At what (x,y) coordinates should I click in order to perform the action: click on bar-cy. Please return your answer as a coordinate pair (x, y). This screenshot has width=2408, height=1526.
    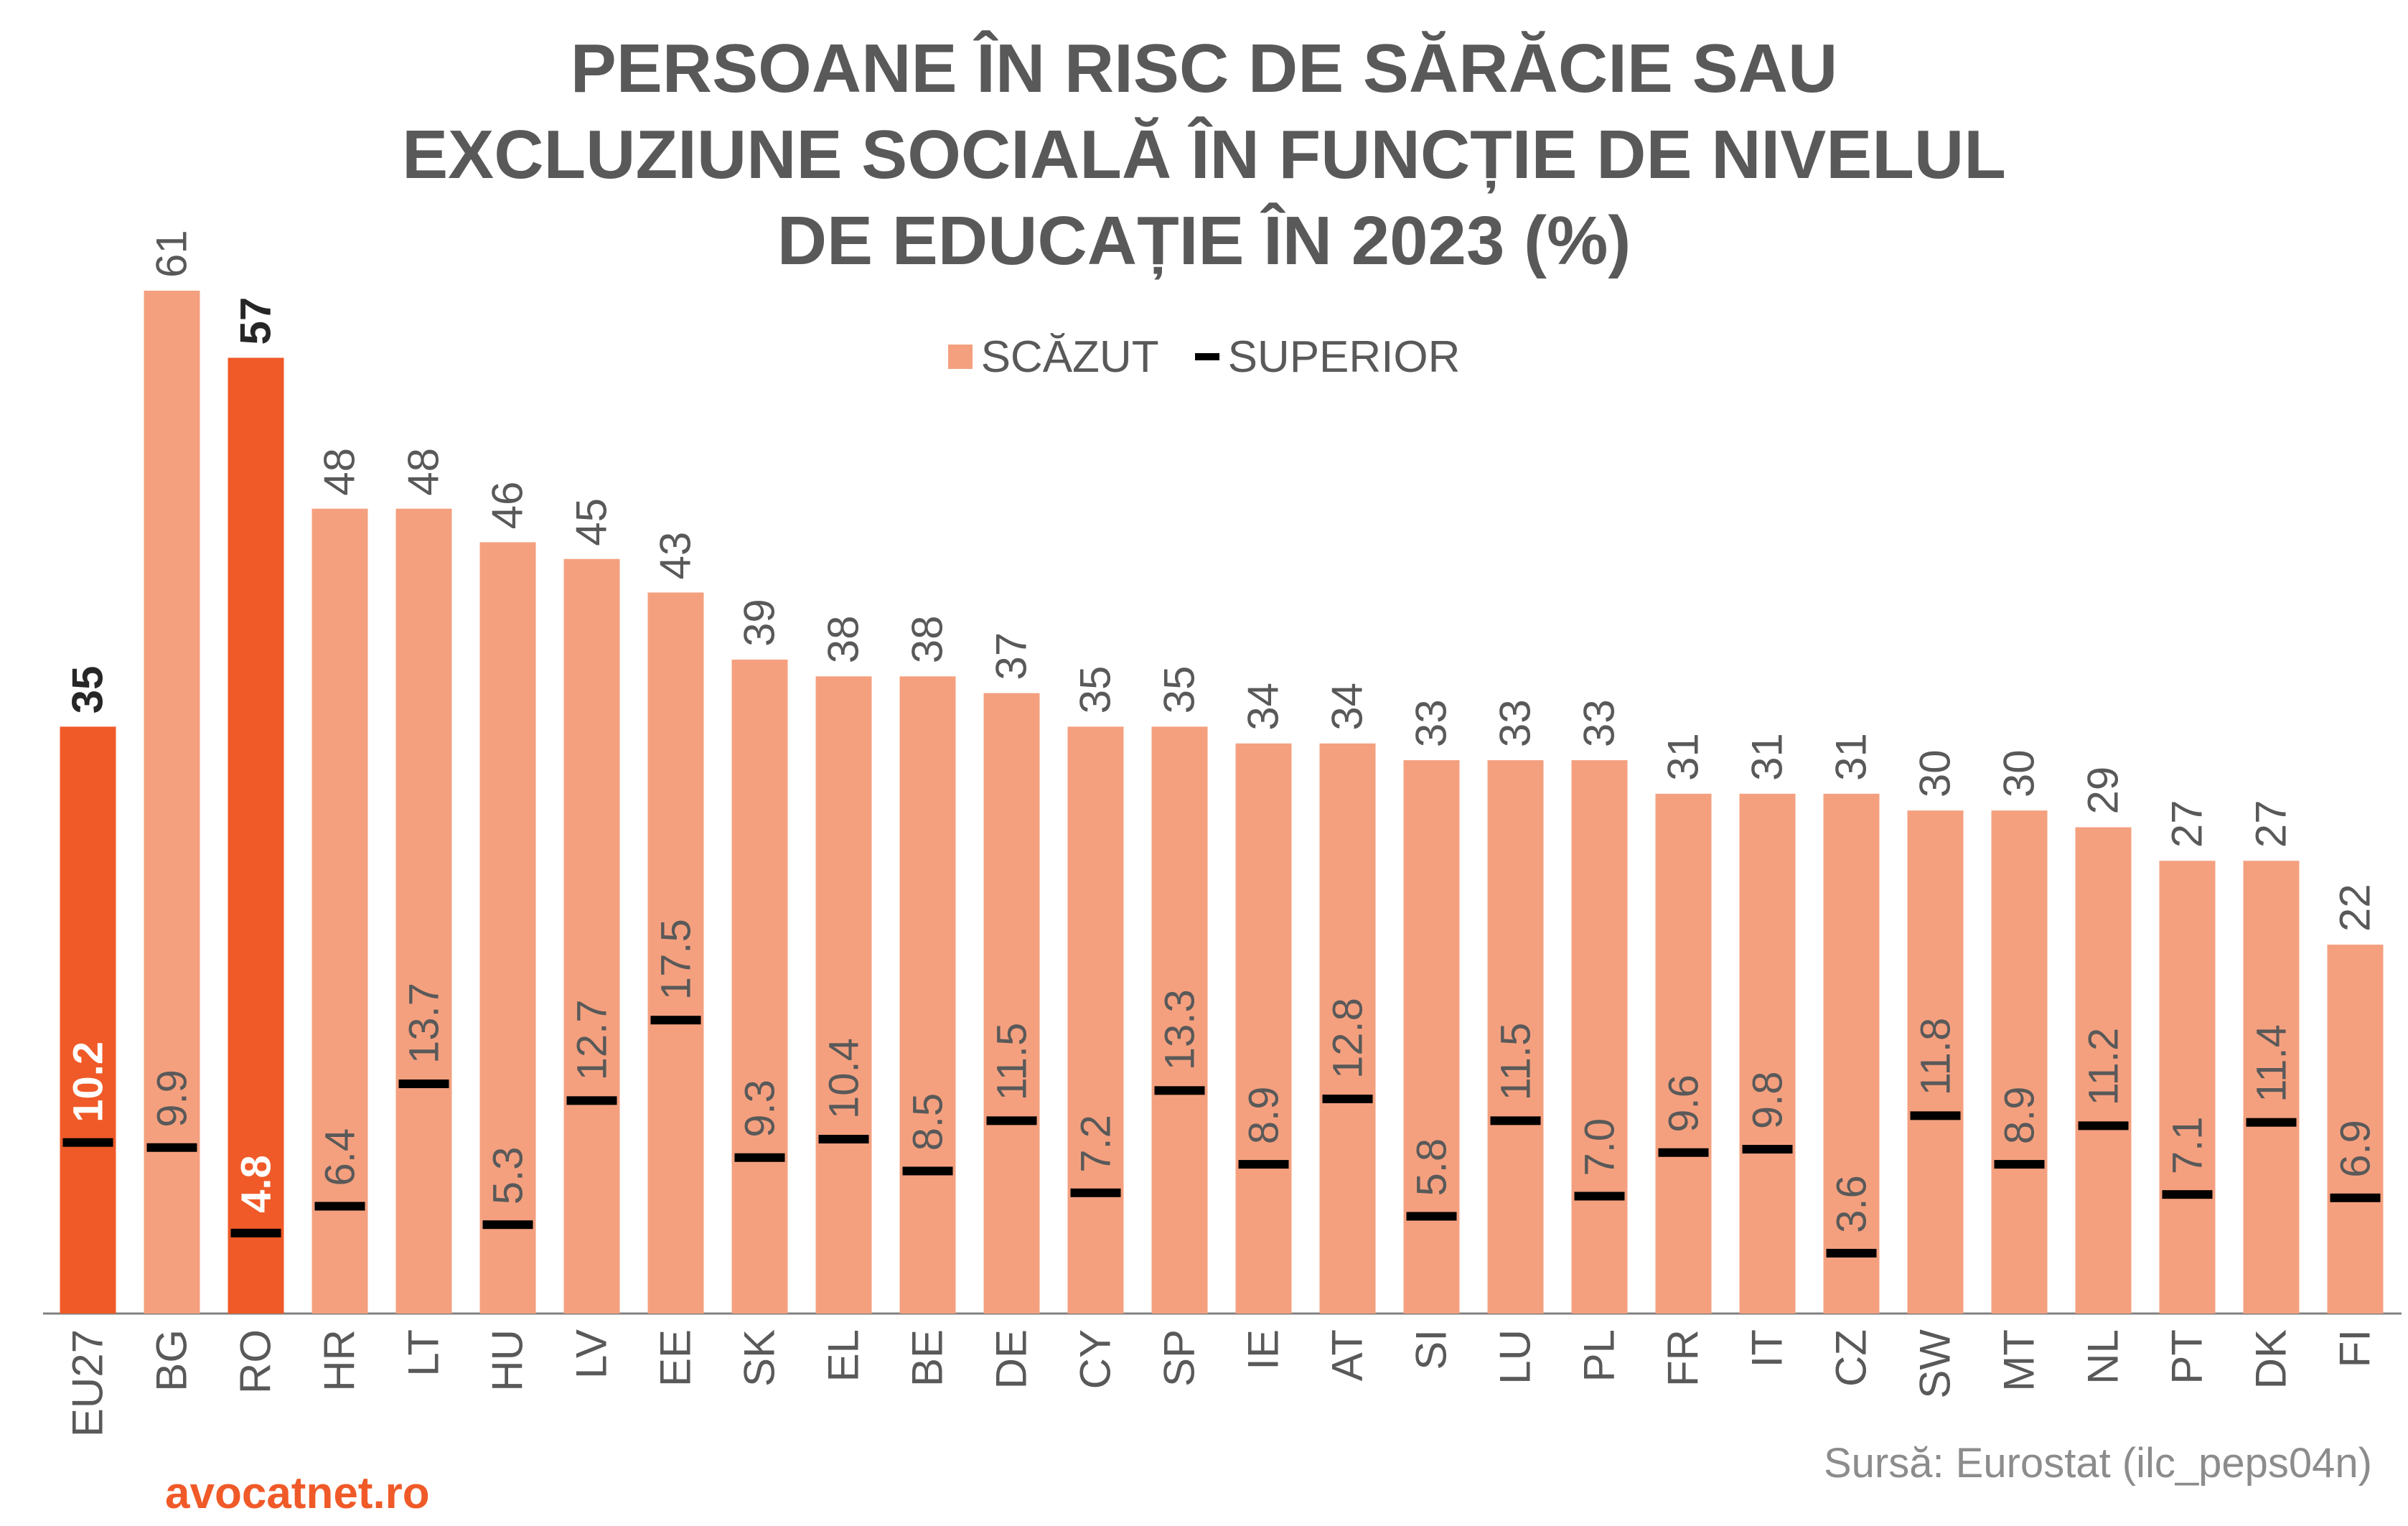
    Looking at the image, I should click on (1095, 1020).